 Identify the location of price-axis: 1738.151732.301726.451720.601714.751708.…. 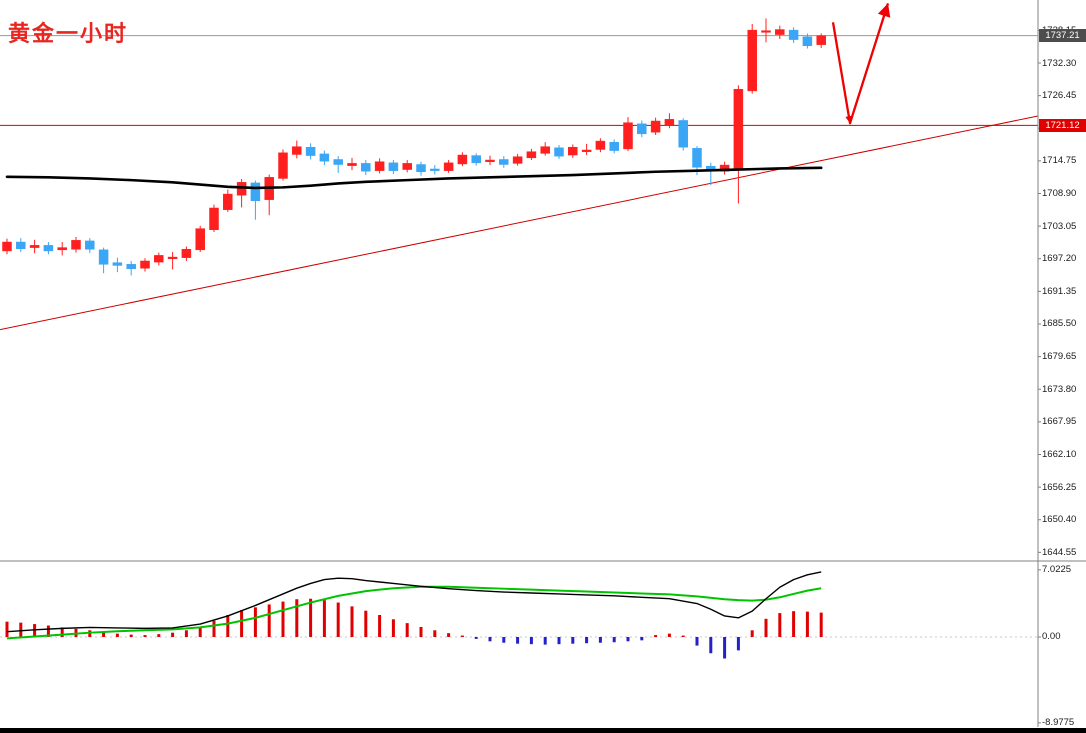
(1062, 363).